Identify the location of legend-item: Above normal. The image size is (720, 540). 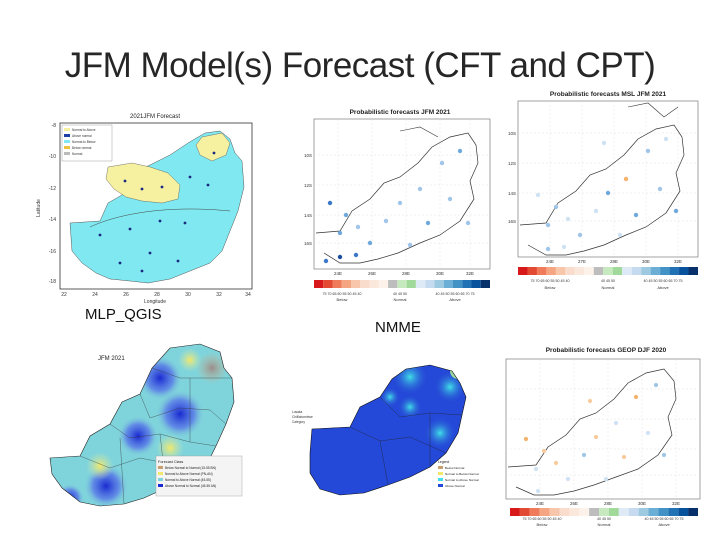
(82, 136).